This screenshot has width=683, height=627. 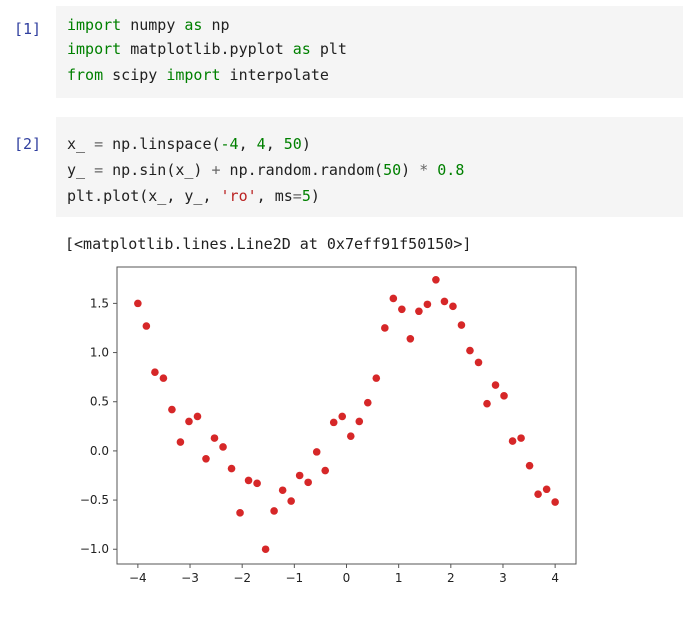 I want to click on y-tick-label: −1.0, so click(x=94, y=549).